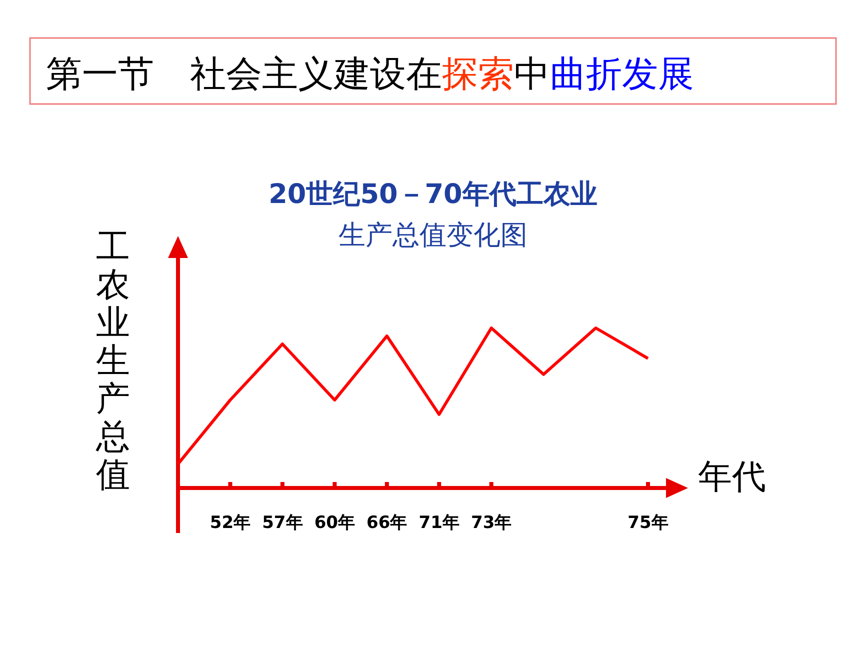  I want to click on x-tick-label: 66年, so click(387, 523).